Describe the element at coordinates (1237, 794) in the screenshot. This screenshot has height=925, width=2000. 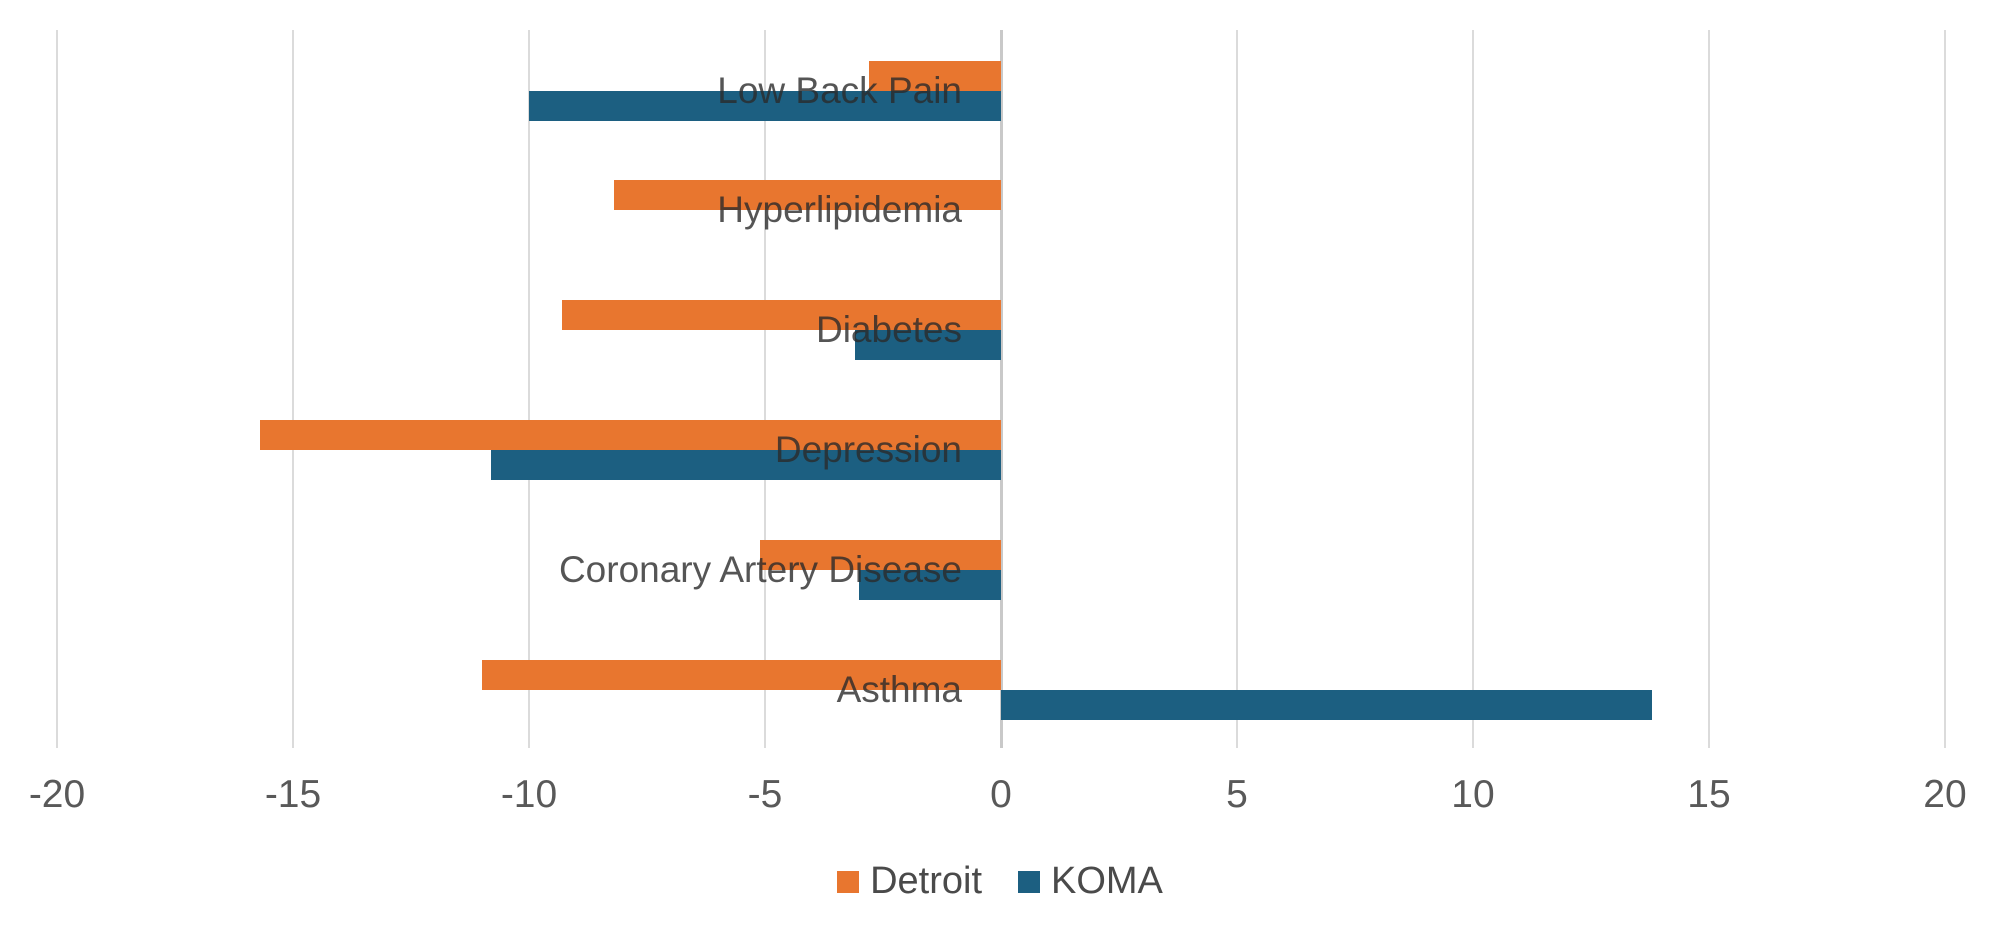
I see `x-tick-label: 5` at that location.